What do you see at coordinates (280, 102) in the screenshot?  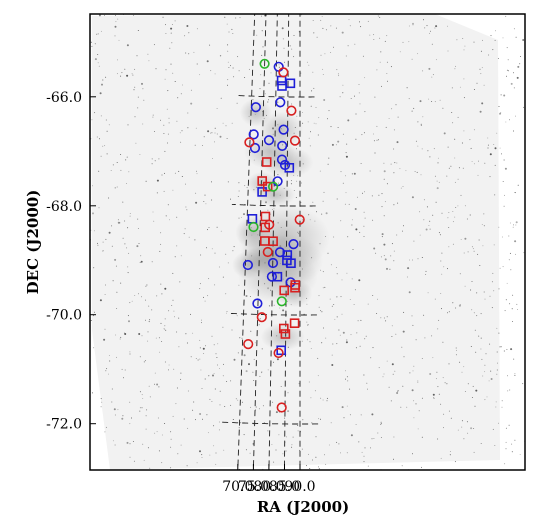 I see `data-point-circle` at bounding box center [280, 102].